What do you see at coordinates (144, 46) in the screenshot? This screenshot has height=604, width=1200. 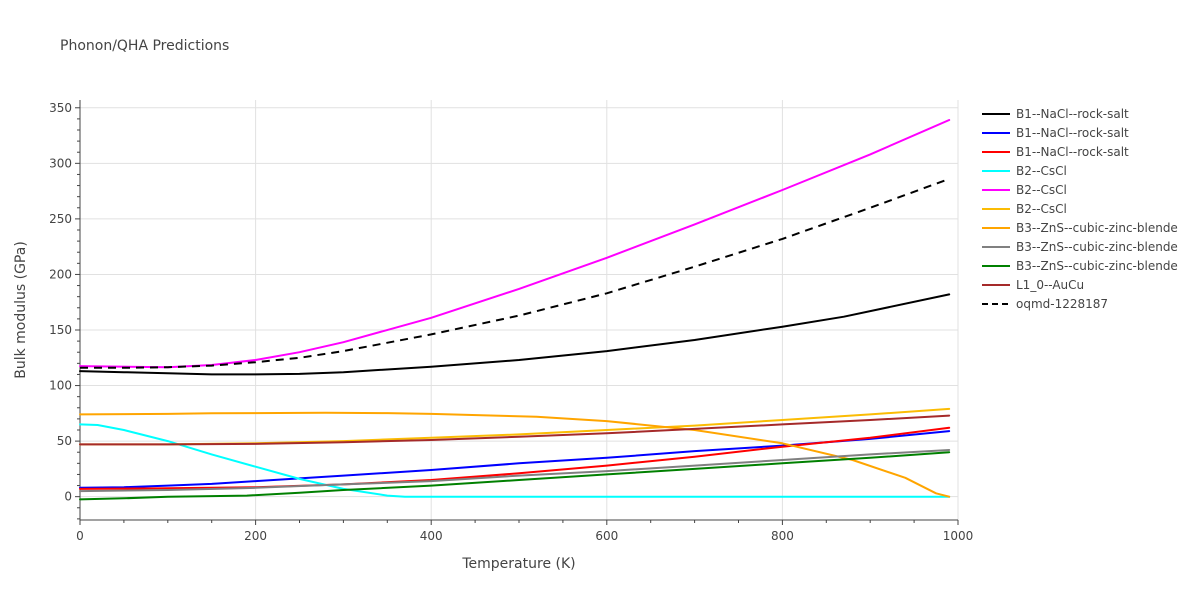 I see `chart-title: Phonon/QHA Predictions` at bounding box center [144, 46].